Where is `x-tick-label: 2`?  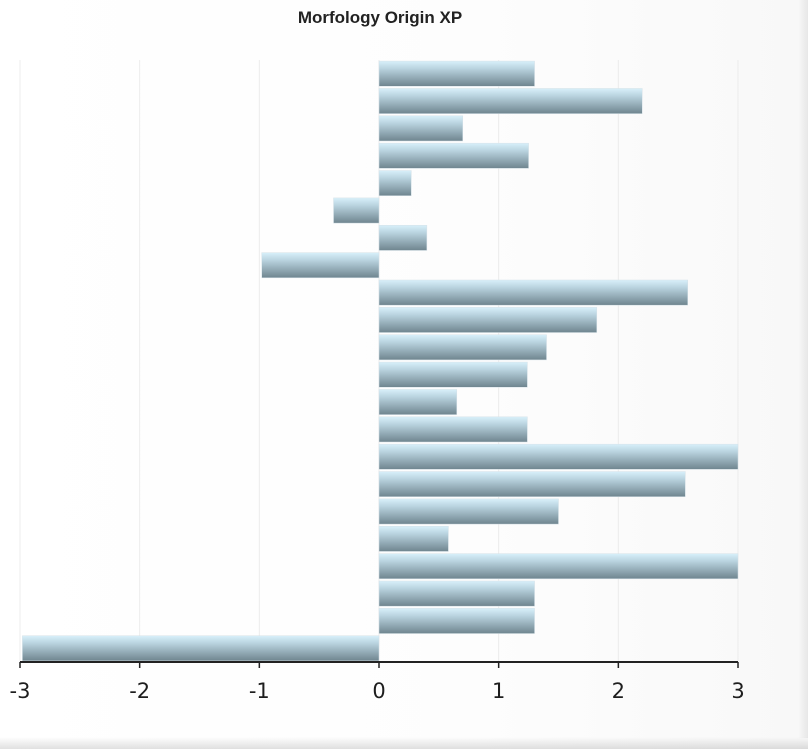 x-tick-label: 2 is located at coordinates (618, 691).